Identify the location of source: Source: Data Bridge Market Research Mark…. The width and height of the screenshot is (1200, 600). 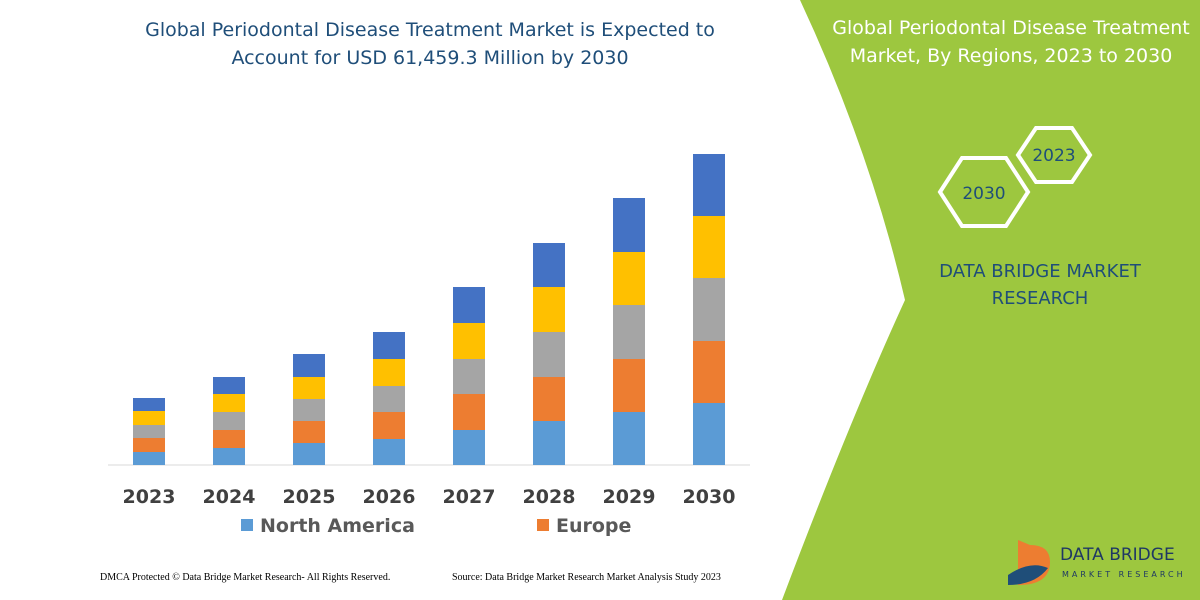
(586, 577).